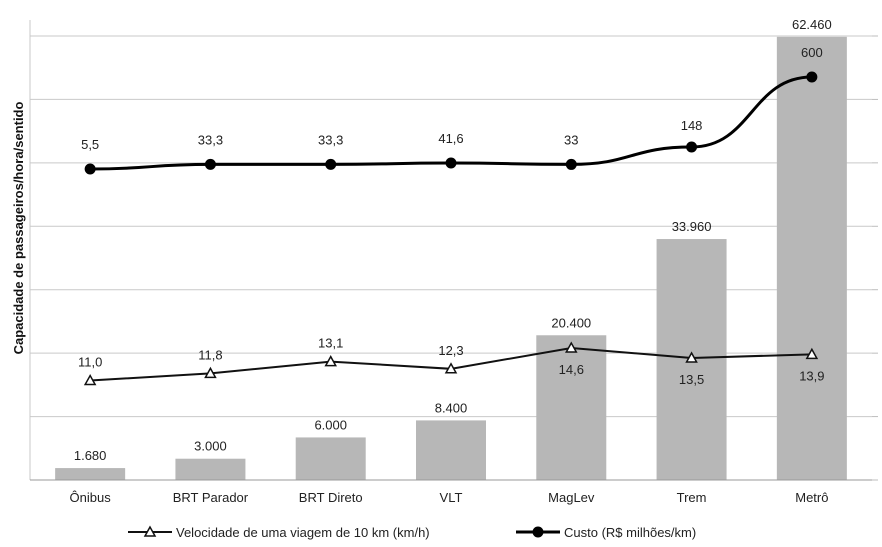 The width and height of the screenshot is (882, 547). Describe the element at coordinates (812, 24) in the screenshot. I see `bar-value-label: 62.460` at that location.